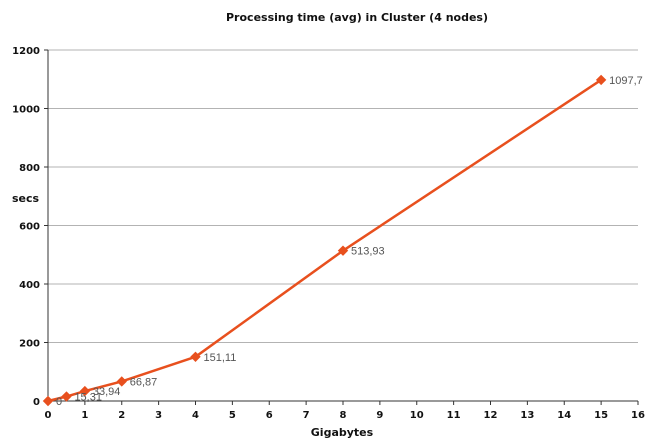 Image resolution: width=659 pixels, height=442 pixels. Describe the element at coordinates (638, 415) in the screenshot. I see `x-tick-label: 16` at that location.